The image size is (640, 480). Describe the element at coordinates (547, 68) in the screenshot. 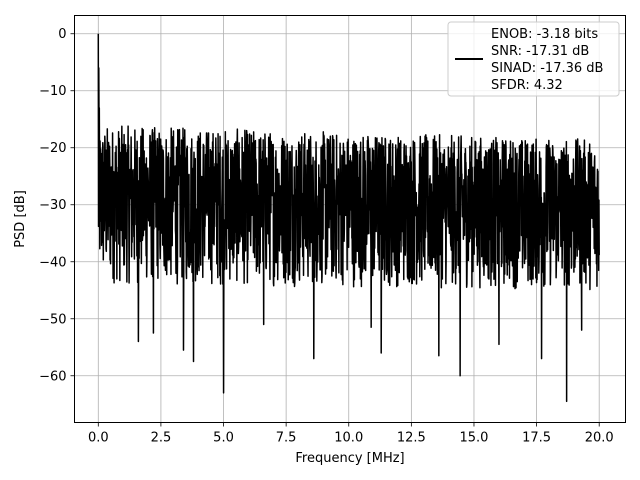

I see `legend-sinad: SINAD: -17.36 dB` at that location.